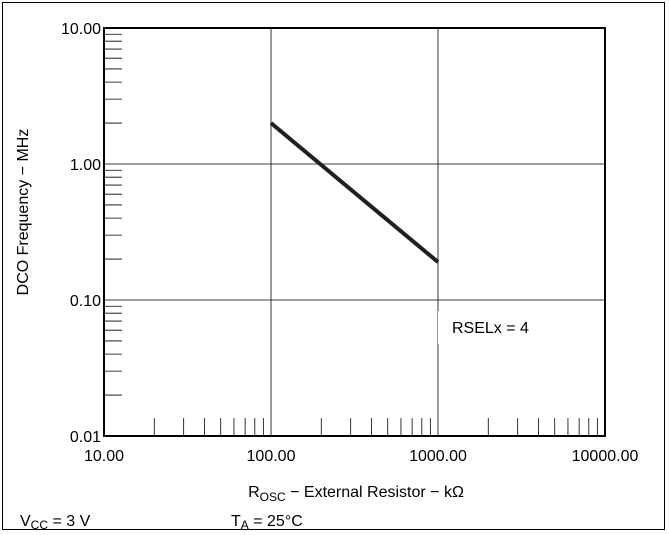  I want to click on x-axis-label: ROSC − External Resistor − kΩ, so click(356, 494).